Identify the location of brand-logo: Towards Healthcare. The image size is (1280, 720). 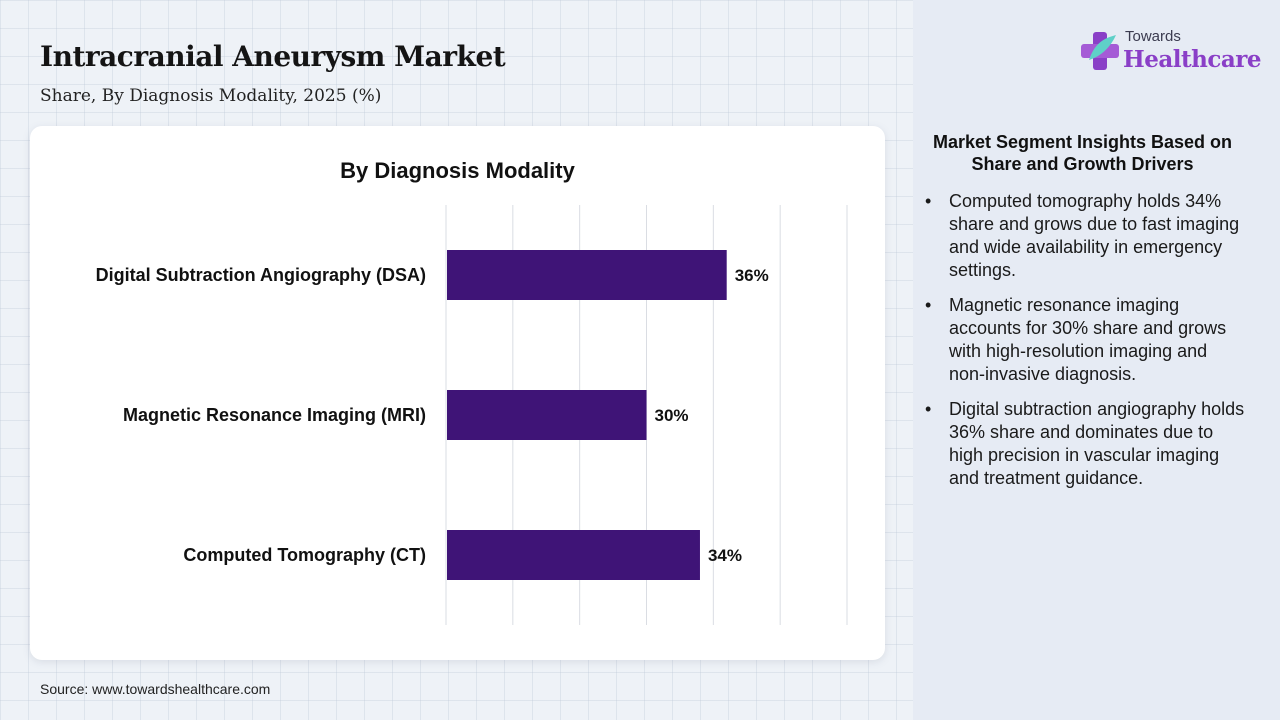
(1171, 53).